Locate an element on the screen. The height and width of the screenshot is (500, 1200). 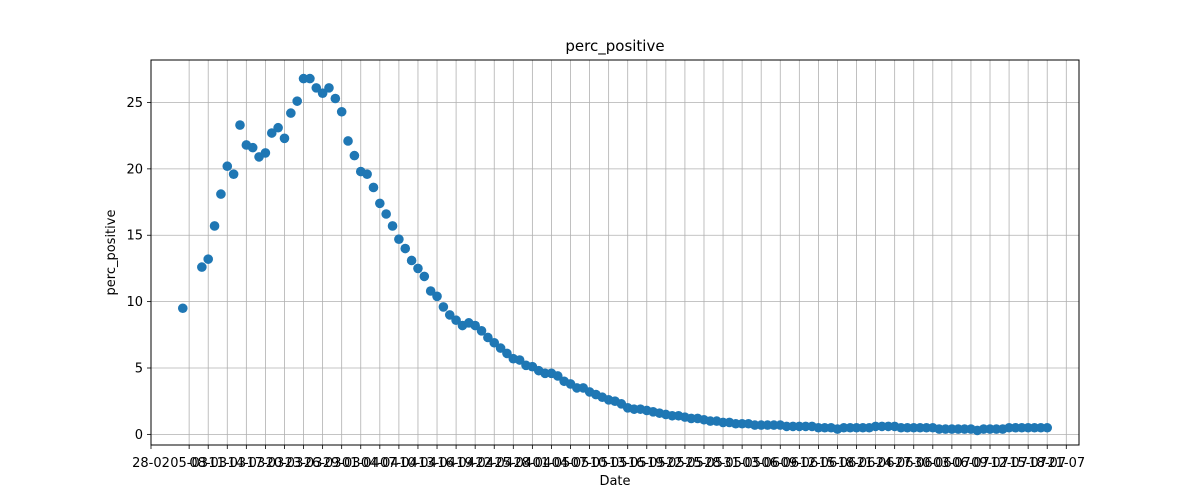
y-tick-label: 25 is located at coordinates (134, 103).